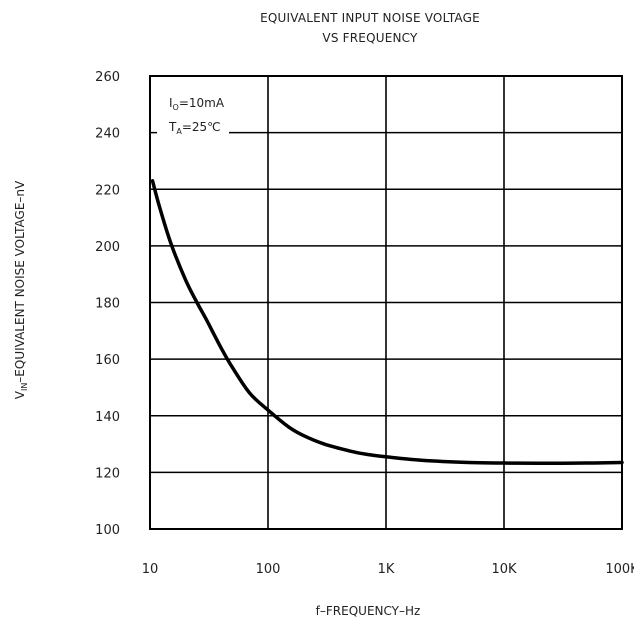 The width and height of the screenshot is (634, 623). What do you see at coordinates (370, 18) in the screenshot?
I see `chart-title-line-1: EQUIVALENT INPUT NOISE VOLTAGE` at bounding box center [370, 18].